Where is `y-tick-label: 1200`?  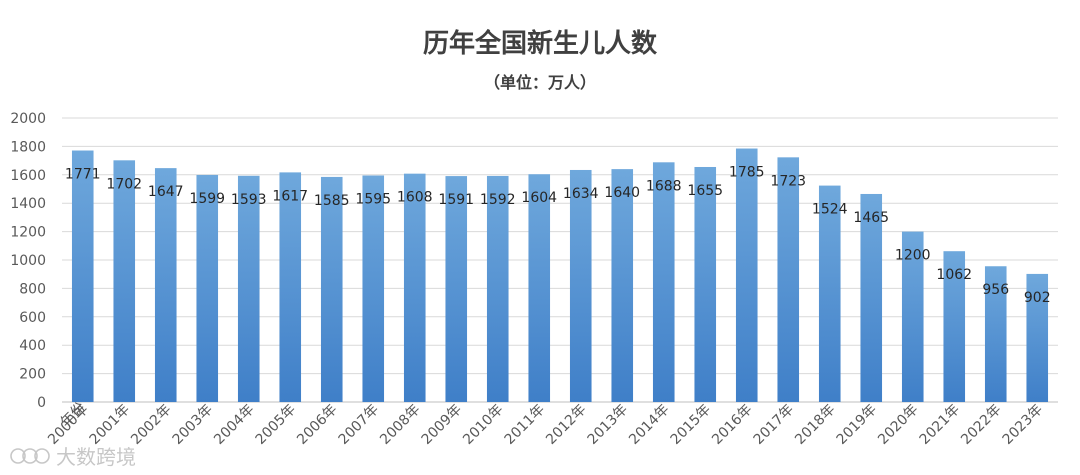 y-tick-label: 1200 is located at coordinates (28, 233).